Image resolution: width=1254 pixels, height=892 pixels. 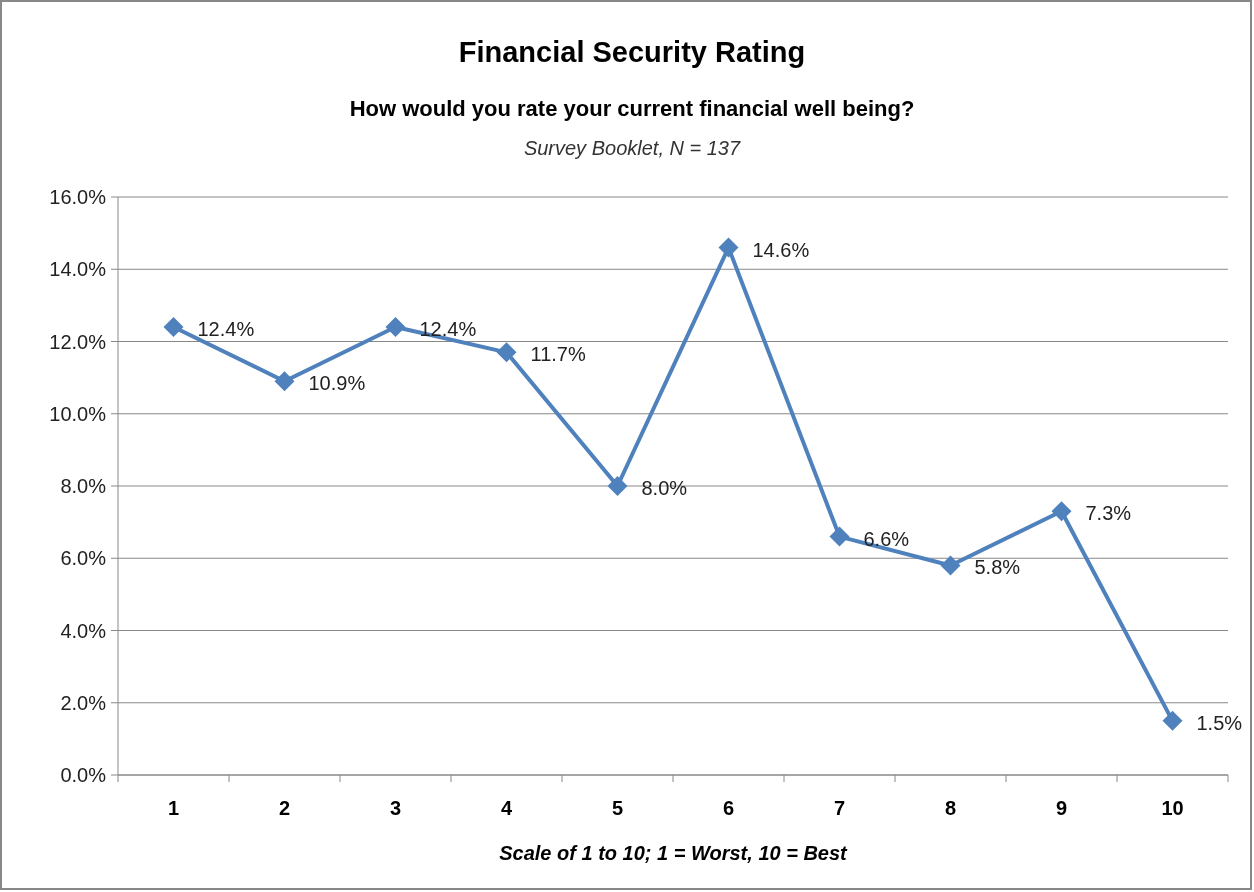 I want to click on chart-title: Financial Security Rating, so click(x=632, y=52).